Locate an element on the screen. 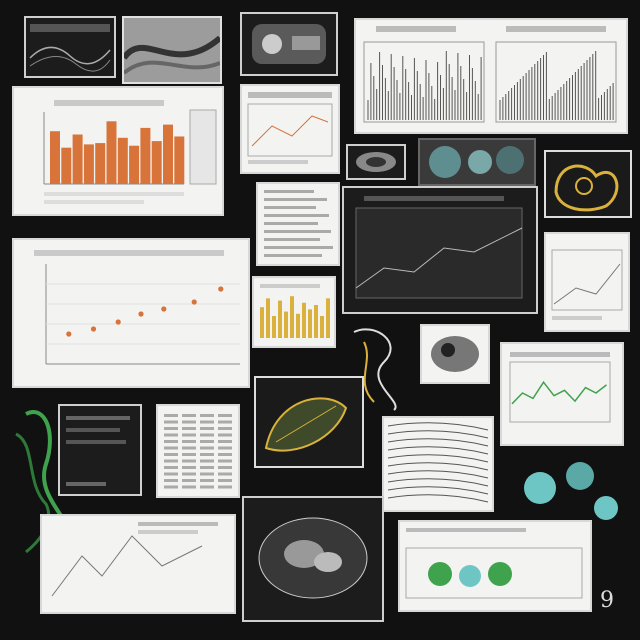 This screenshot has height=640, width=640. right-small-chart-card is located at coordinates (587, 282).